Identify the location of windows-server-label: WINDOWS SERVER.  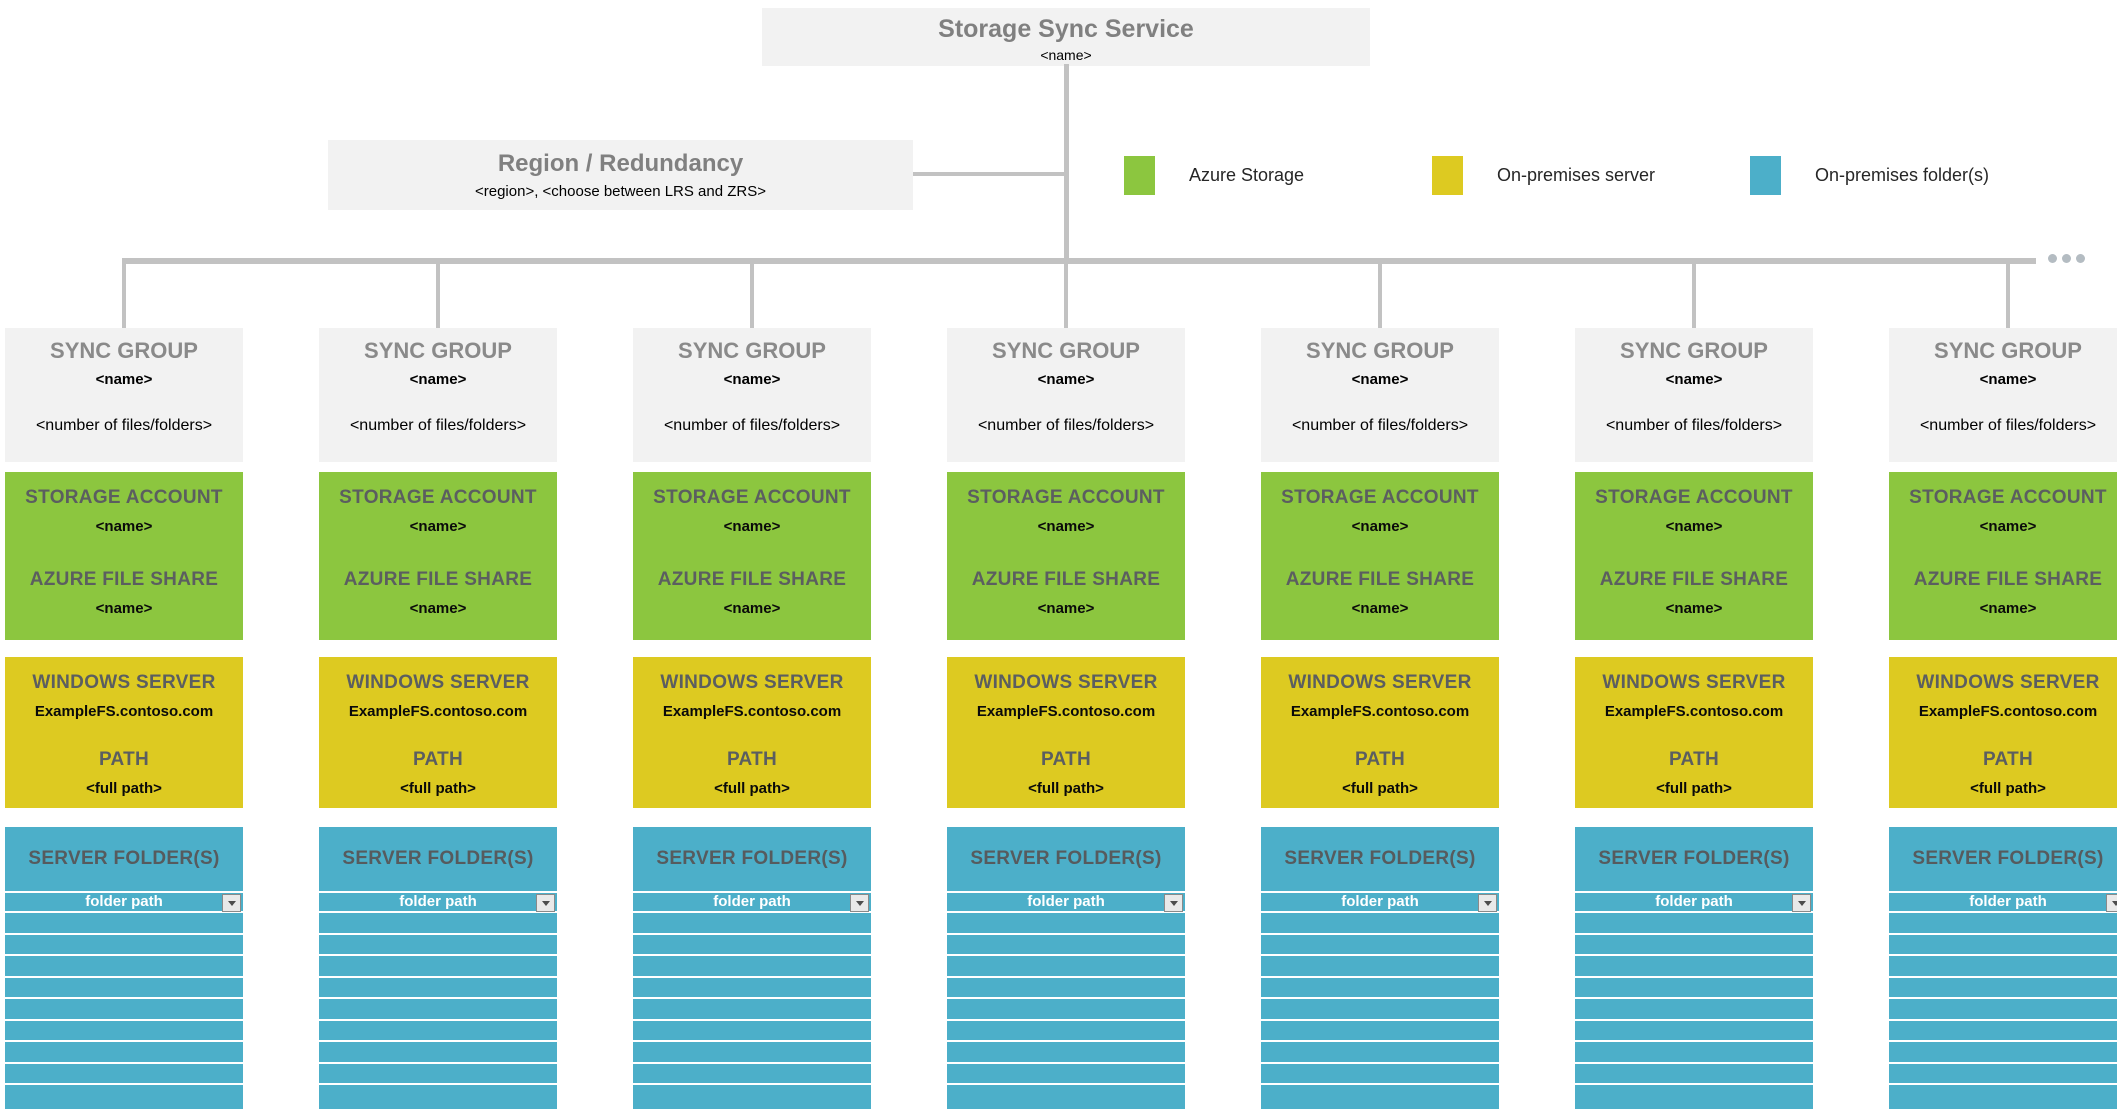
(2003, 683).